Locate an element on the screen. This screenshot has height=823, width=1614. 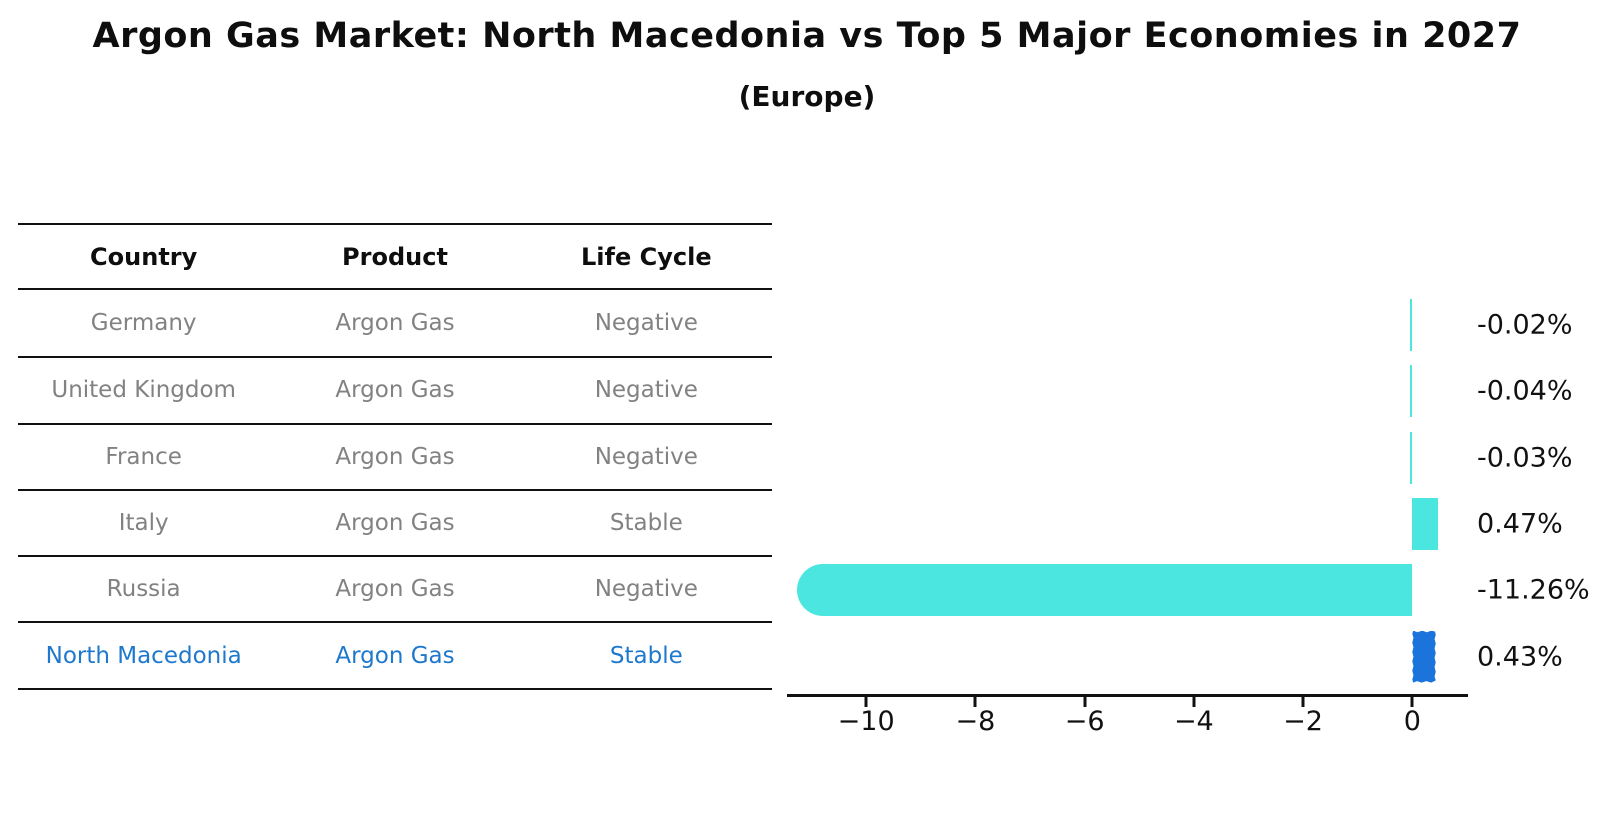
bar-north-macedonia is located at coordinates (1424, 656).